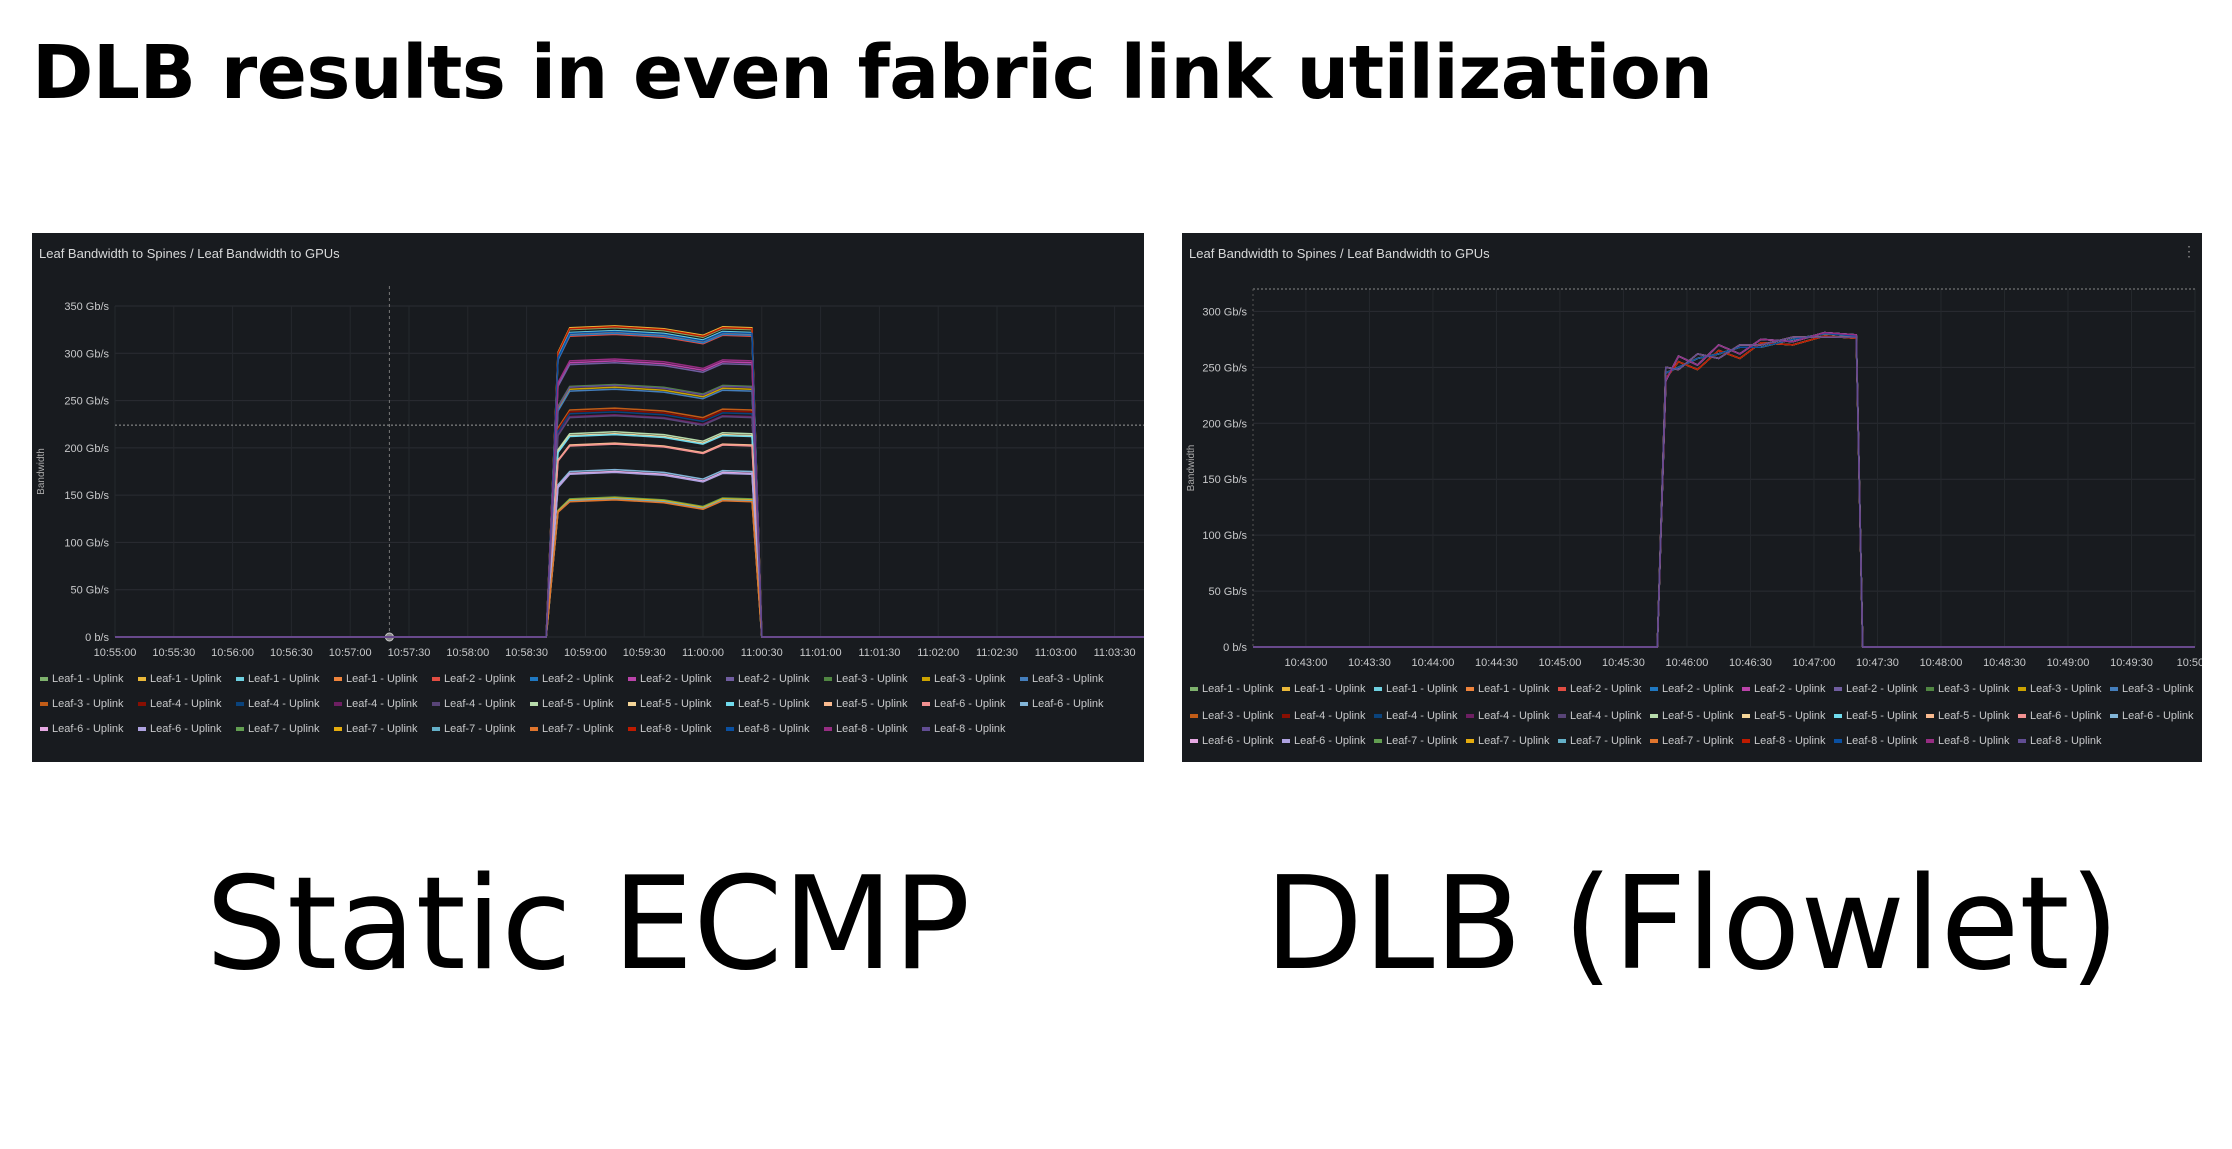 The width and height of the screenshot is (2232, 1149). What do you see at coordinates (2068, 663) in the screenshot?
I see `x-tick-label: 10:49:00` at bounding box center [2068, 663].